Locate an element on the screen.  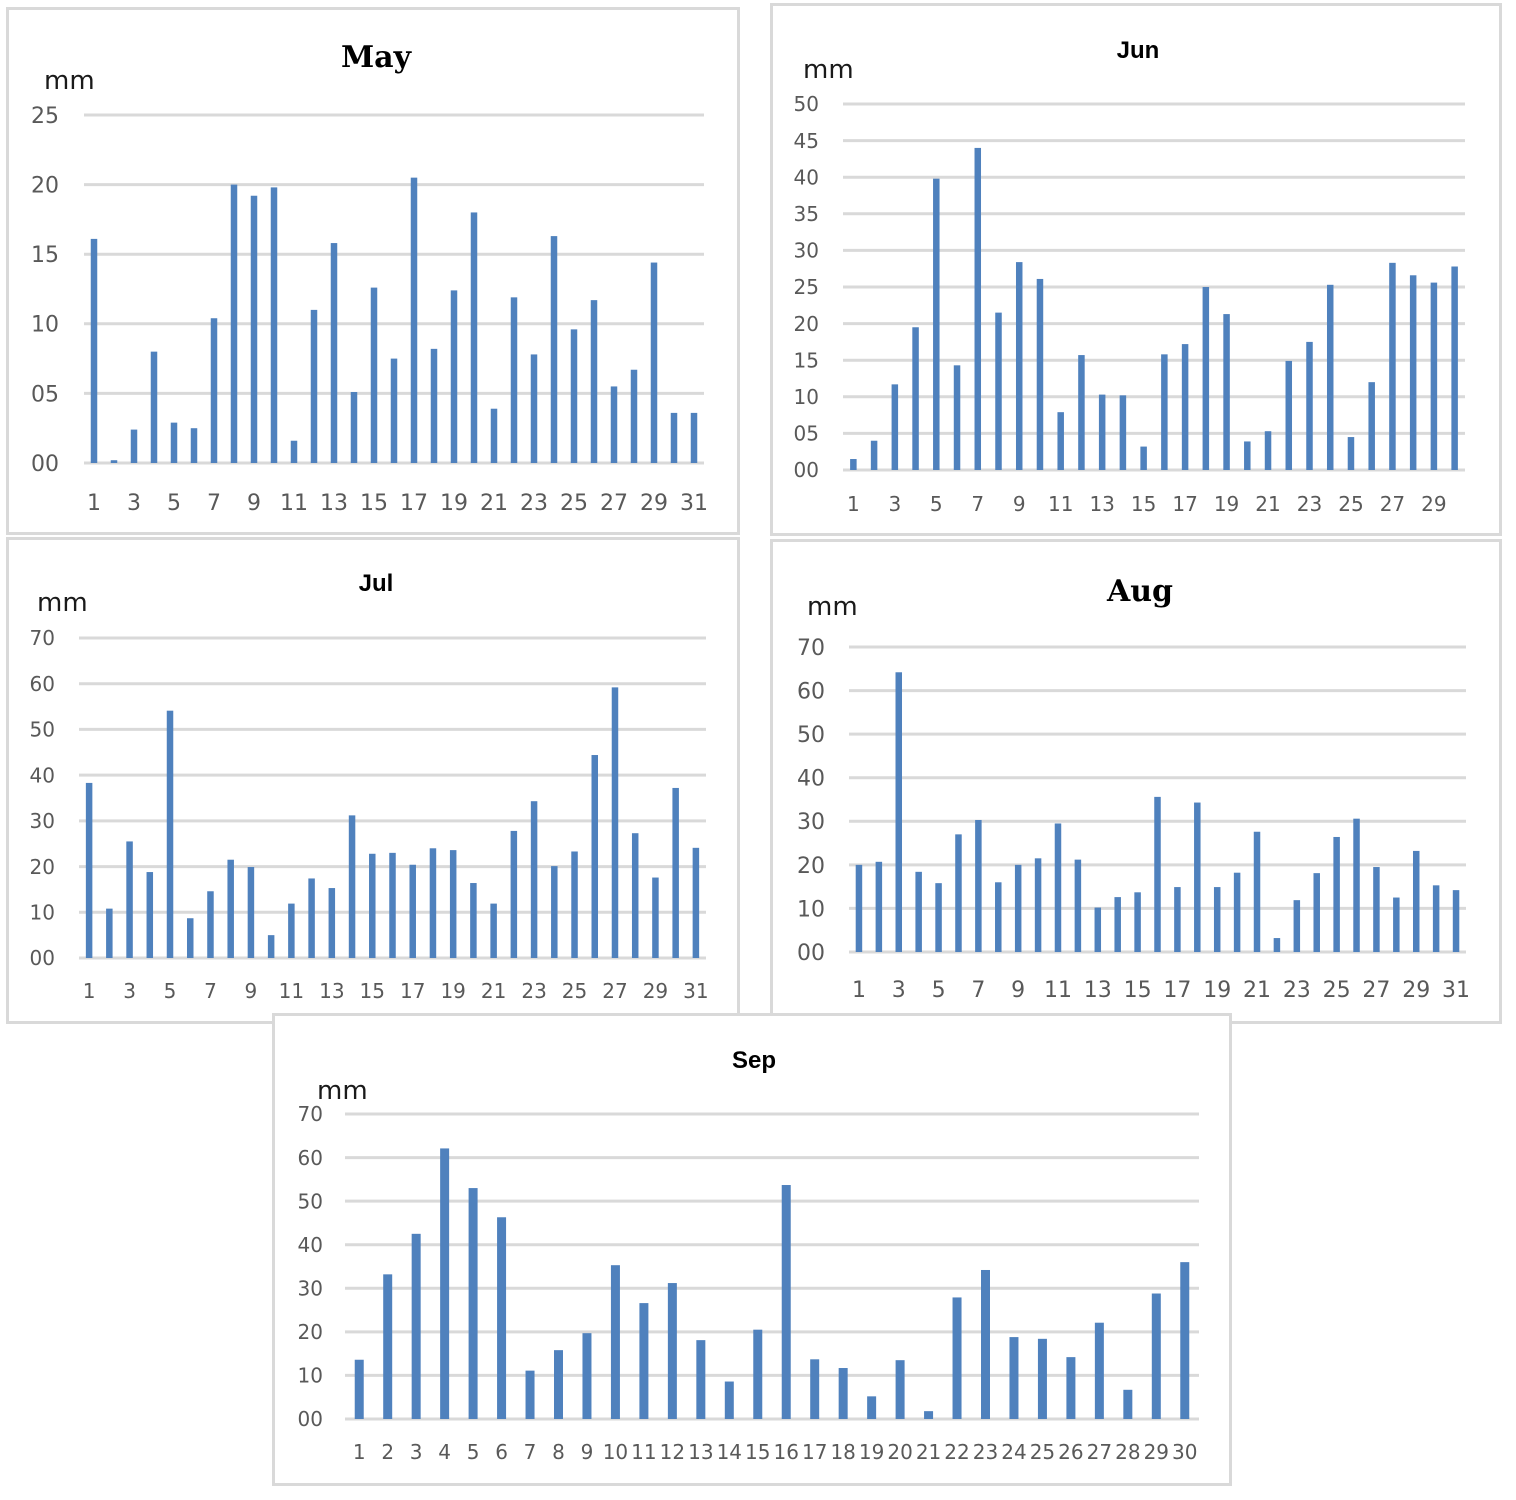
x-tick-label: 28 is located at coordinates (1127, 1452).